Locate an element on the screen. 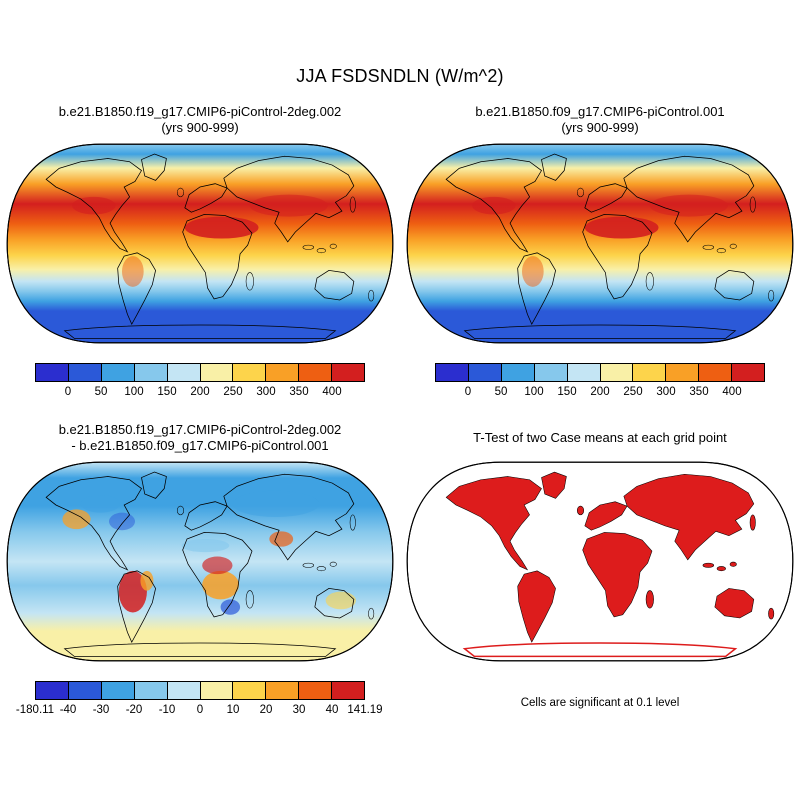  colorbar-tick-label: -20 is located at coordinates (134, 710).